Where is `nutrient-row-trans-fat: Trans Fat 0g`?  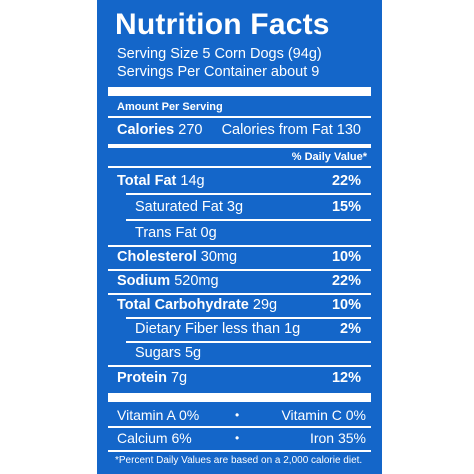
nutrient-row-trans-fat: Trans Fat 0g is located at coordinates (176, 233).